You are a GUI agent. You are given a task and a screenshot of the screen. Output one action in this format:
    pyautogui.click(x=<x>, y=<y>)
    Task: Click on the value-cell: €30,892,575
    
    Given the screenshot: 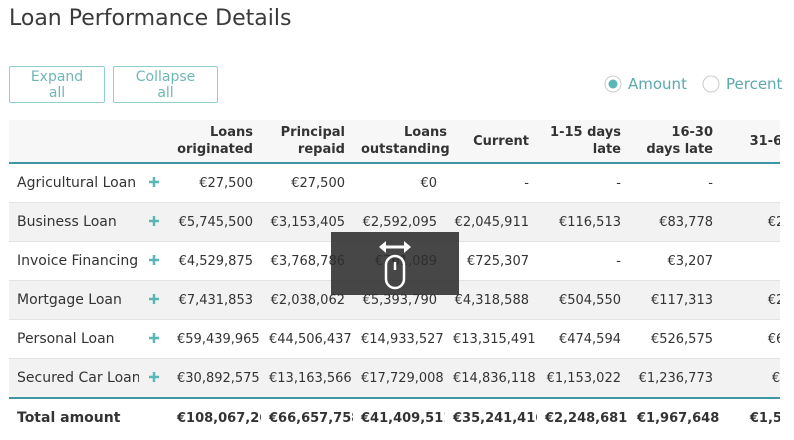 What is the action you would take?
    pyautogui.click(x=215, y=378)
    